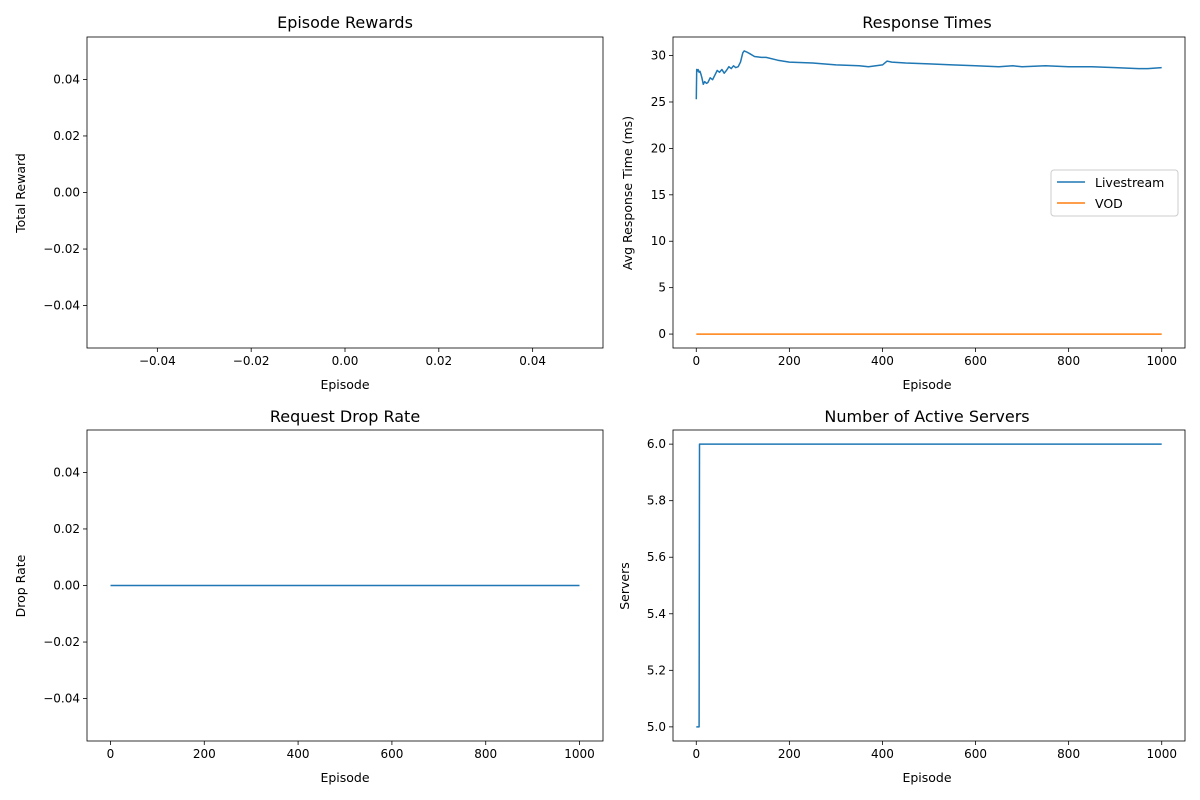 This screenshot has width=1200, height=800. Describe the element at coordinates (656, 557) in the screenshot. I see `y-tick-label: 5.6` at that location.